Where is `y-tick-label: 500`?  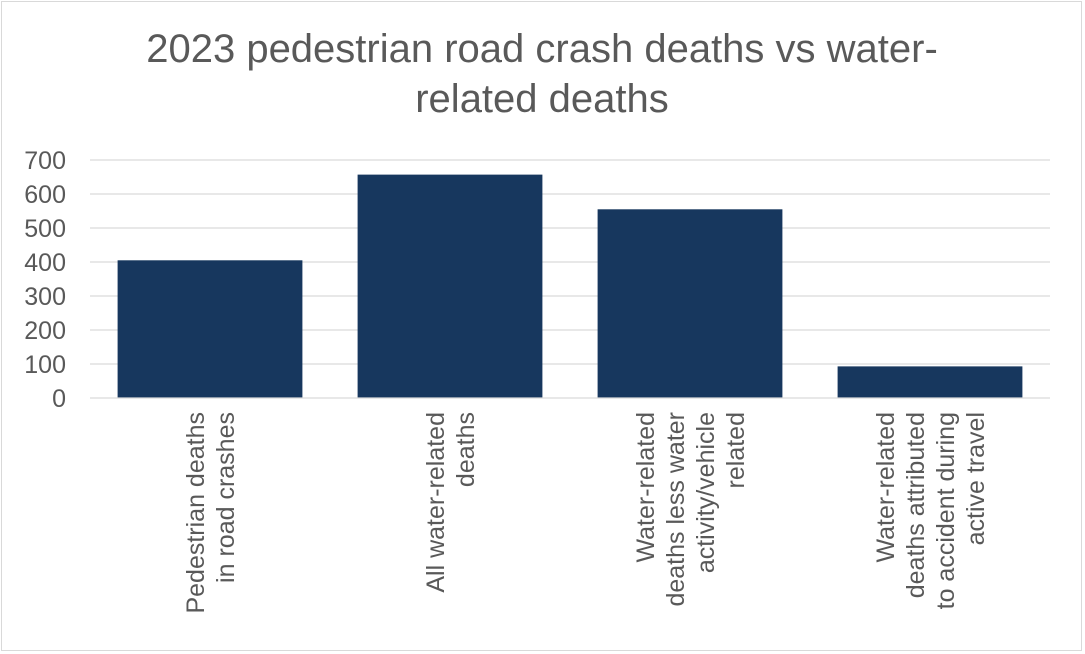
y-tick-label: 500 is located at coordinates (45, 229).